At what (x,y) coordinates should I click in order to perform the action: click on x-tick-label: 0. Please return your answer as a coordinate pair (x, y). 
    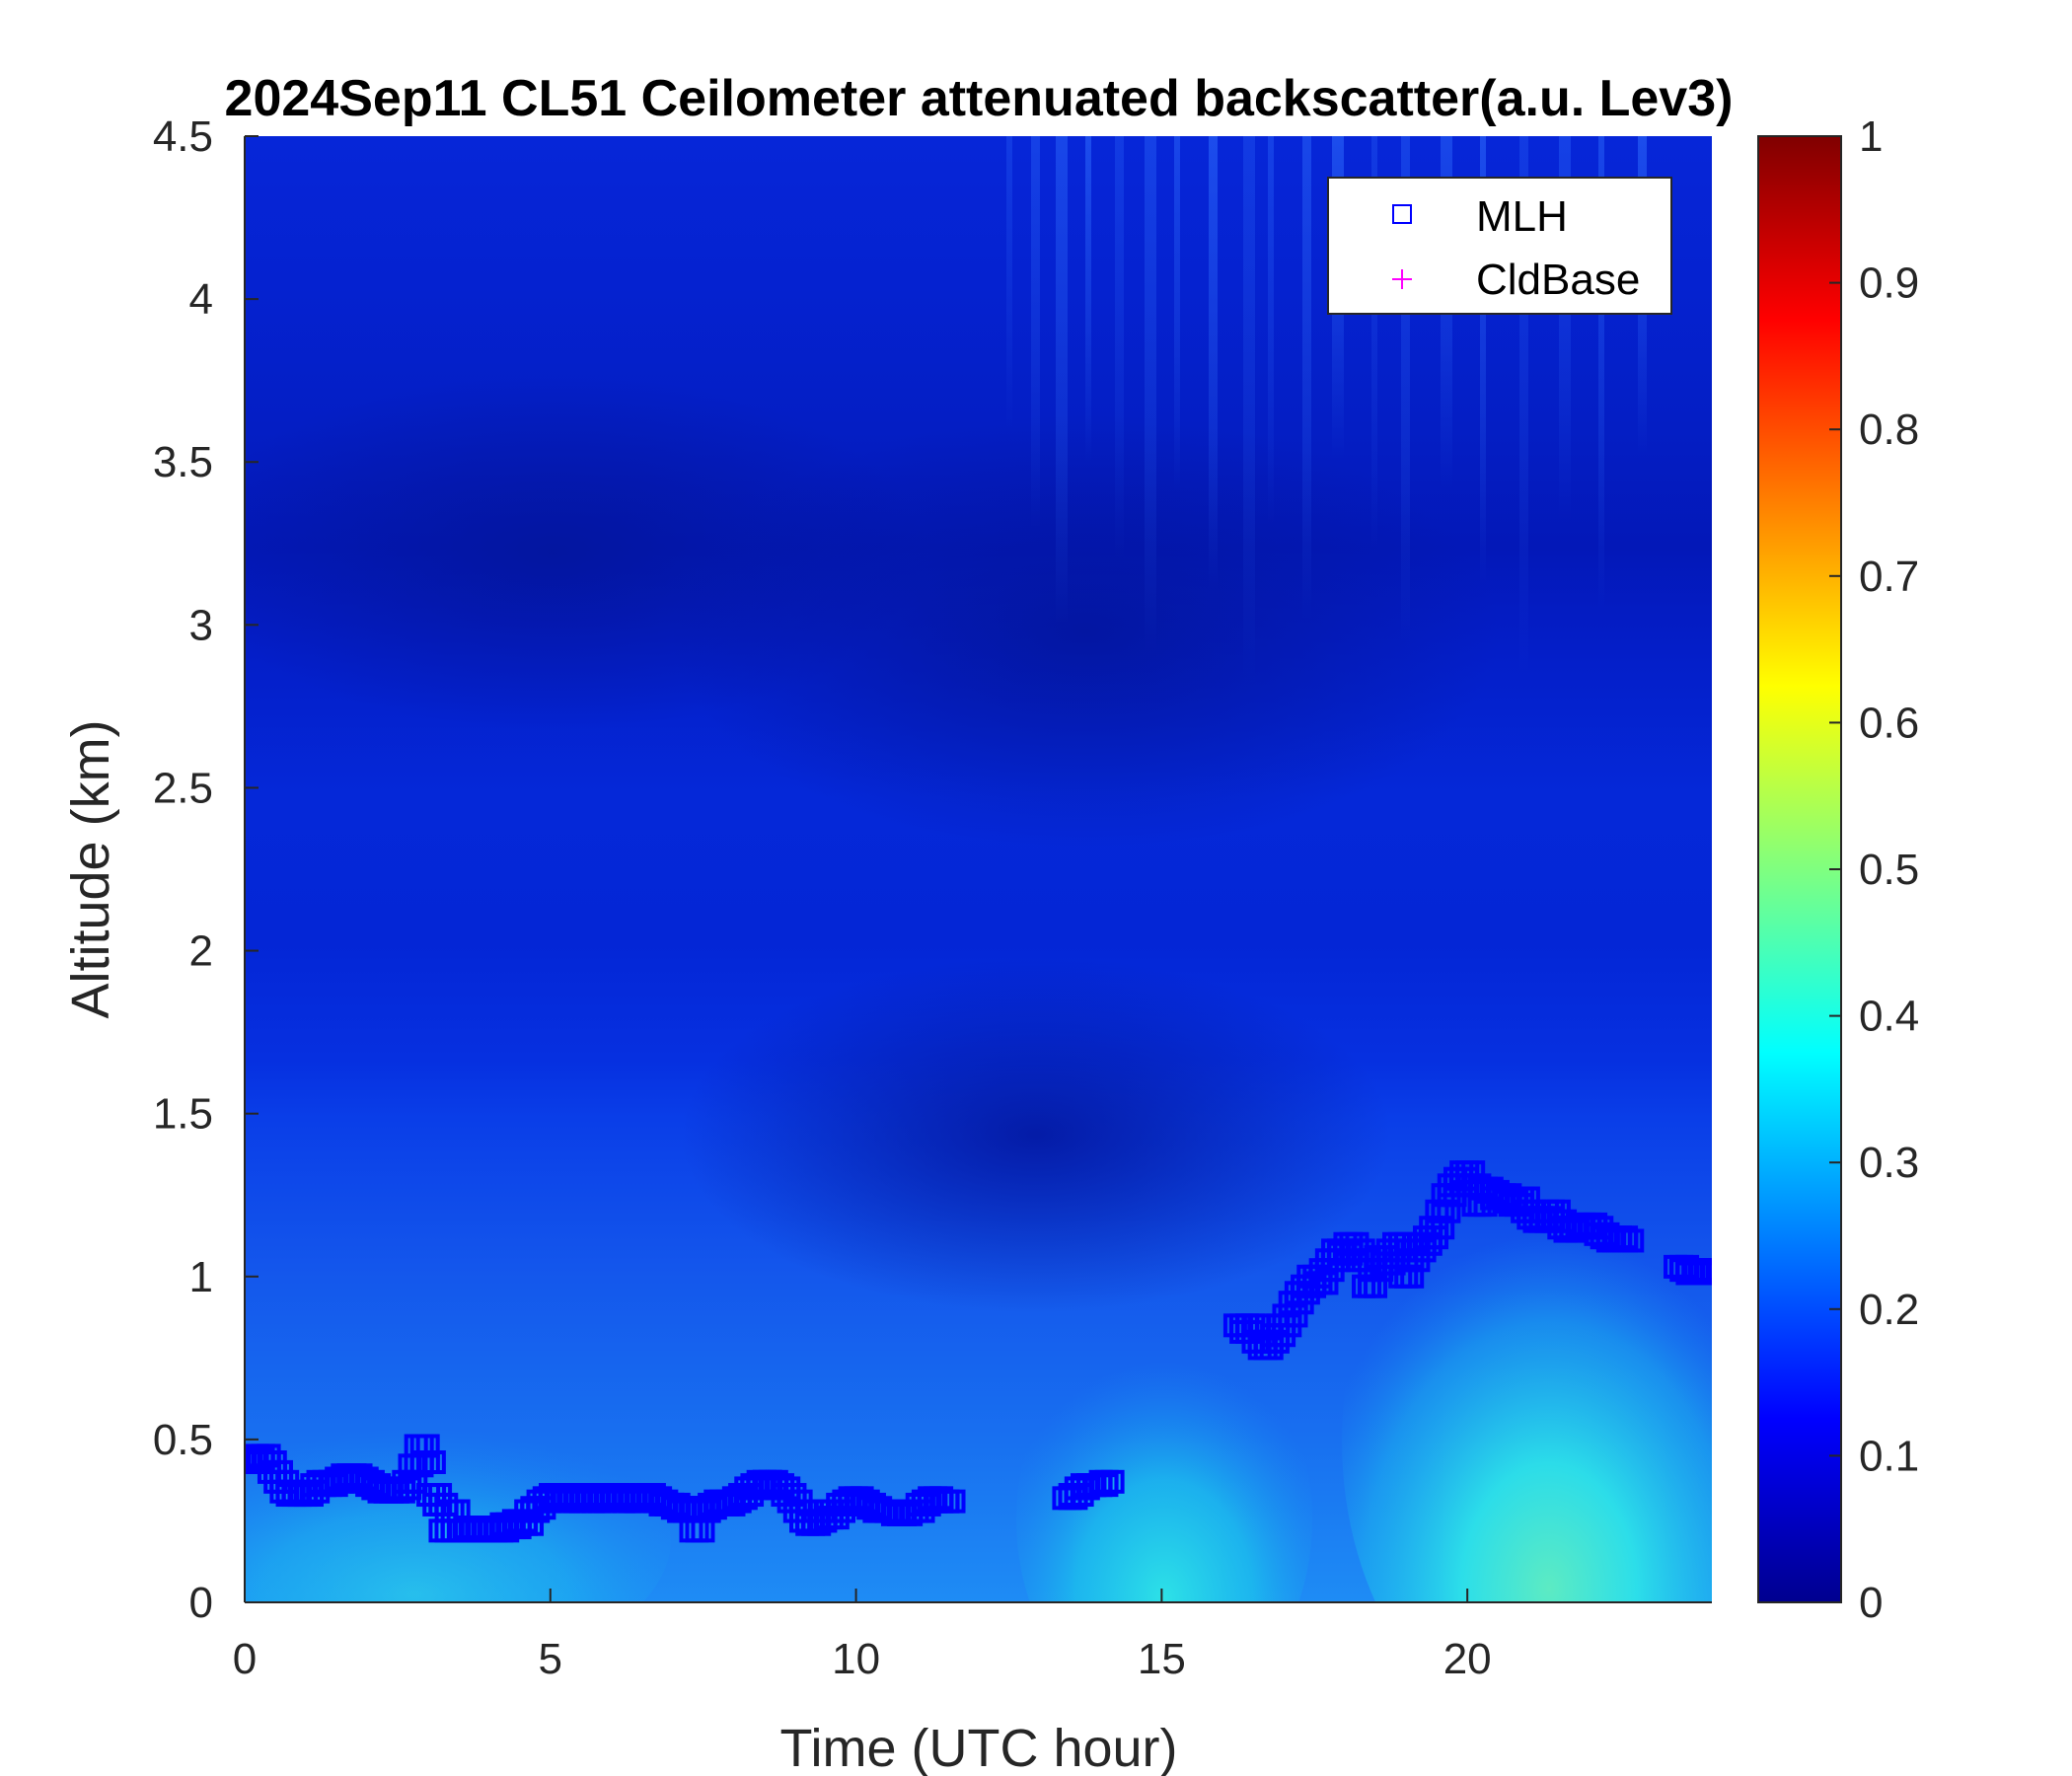
    Looking at the image, I should click on (245, 1659).